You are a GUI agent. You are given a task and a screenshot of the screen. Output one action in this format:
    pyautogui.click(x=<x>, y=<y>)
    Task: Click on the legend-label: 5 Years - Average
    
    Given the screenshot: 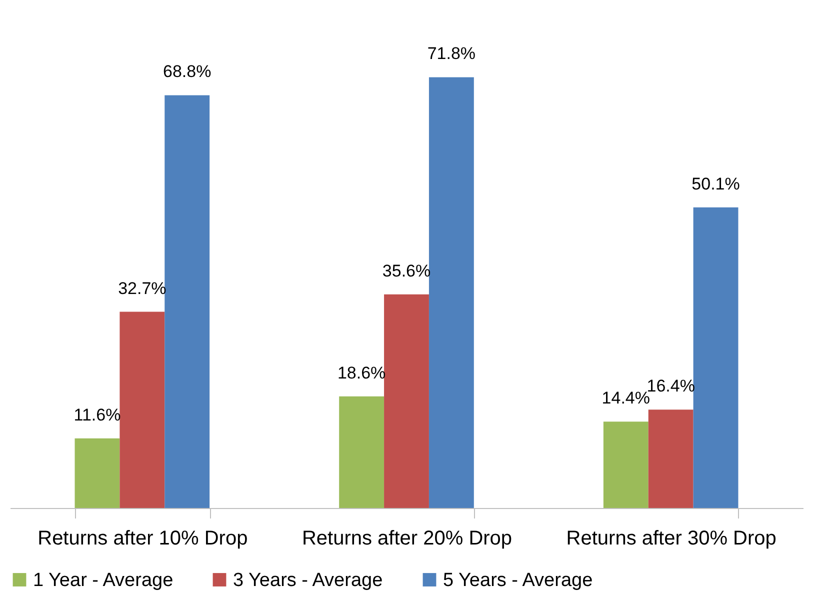 What is the action you would take?
    pyautogui.click(x=518, y=580)
    